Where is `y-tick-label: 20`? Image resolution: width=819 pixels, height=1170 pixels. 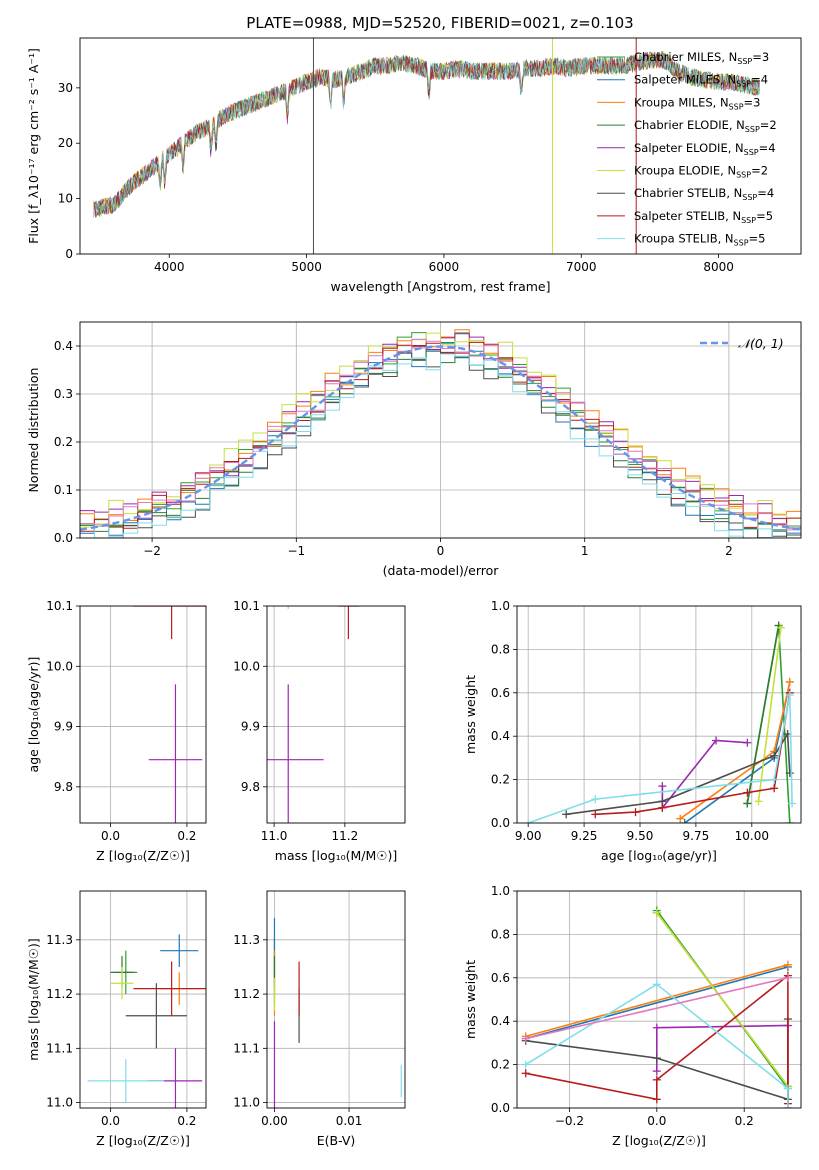 y-tick-label: 20 is located at coordinates (65, 143).